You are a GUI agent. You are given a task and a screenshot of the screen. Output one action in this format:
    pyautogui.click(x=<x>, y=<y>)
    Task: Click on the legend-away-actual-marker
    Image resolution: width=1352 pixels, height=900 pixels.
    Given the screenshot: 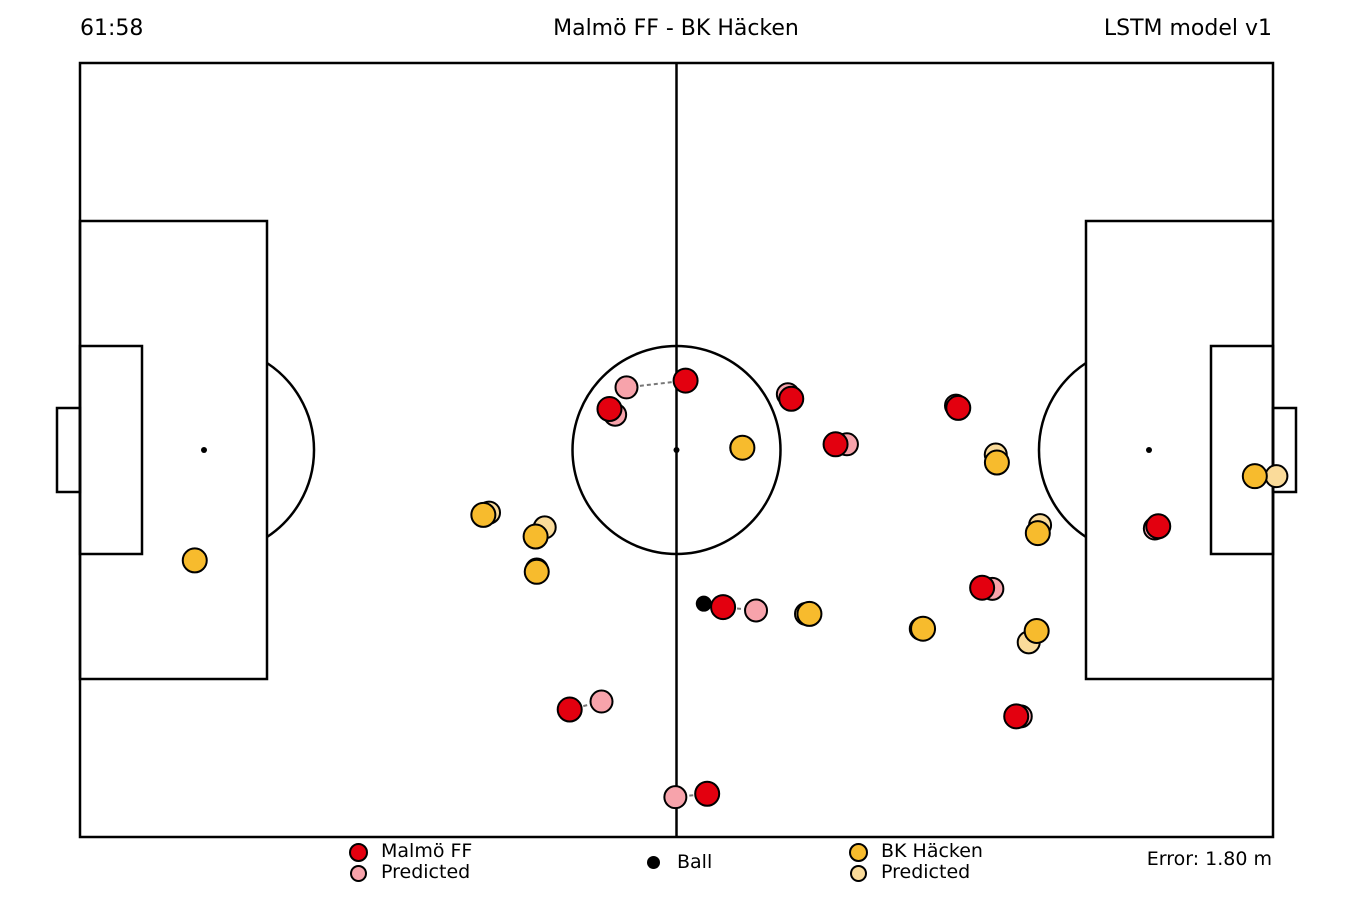 What is the action you would take?
    pyautogui.click(x=858, y=852)
    